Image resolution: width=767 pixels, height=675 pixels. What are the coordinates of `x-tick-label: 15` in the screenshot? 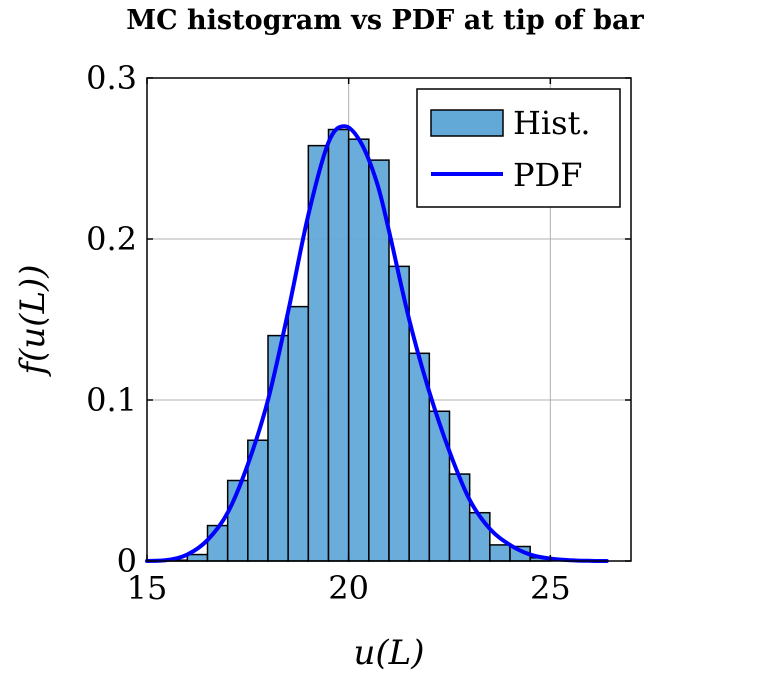 It's located at (147, 588).